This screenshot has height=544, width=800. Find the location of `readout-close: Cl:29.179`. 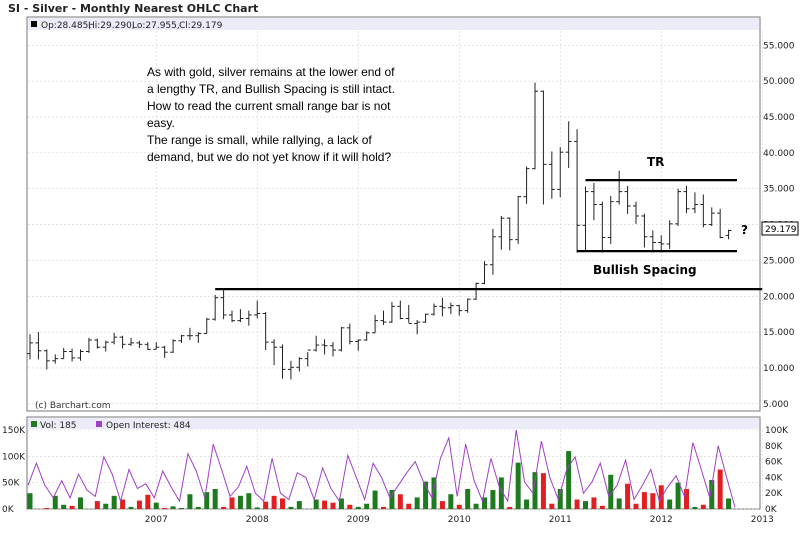

readout-close: Cl:29.179 is located at coordinates (201, 26).